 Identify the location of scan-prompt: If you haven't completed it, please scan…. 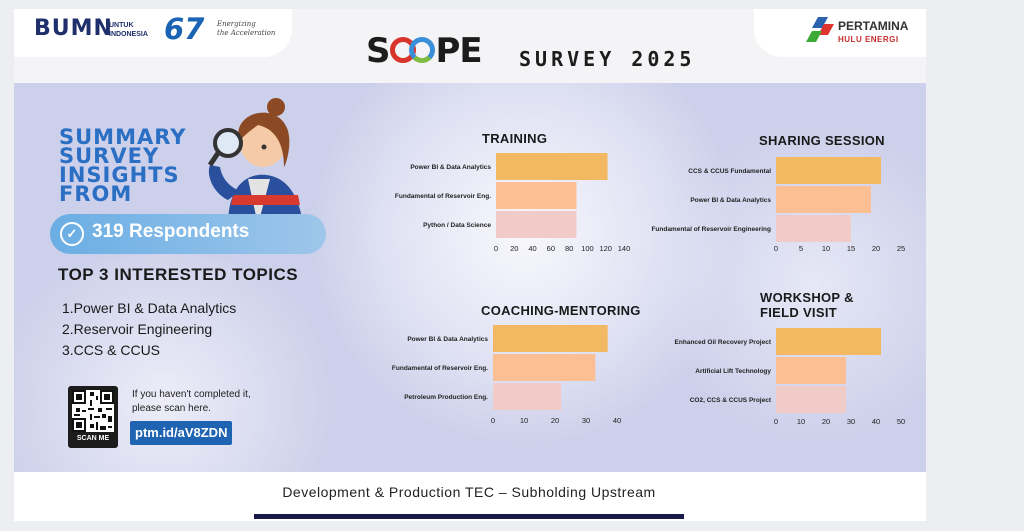
(207, 402).